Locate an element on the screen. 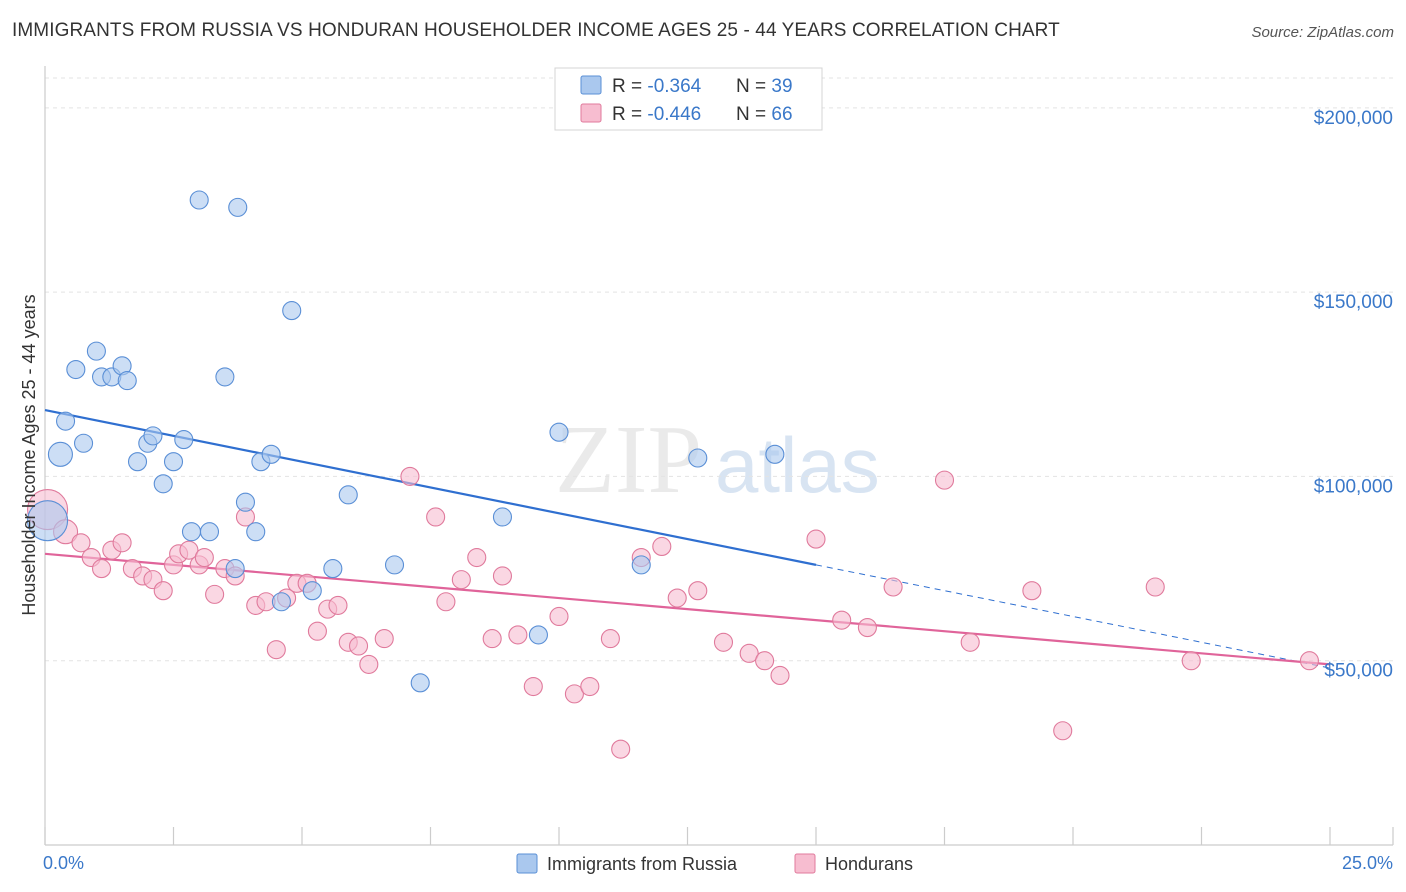 The image size is (1406, 892). legend-n-label-2: N = is located at coordinates (753, 114).